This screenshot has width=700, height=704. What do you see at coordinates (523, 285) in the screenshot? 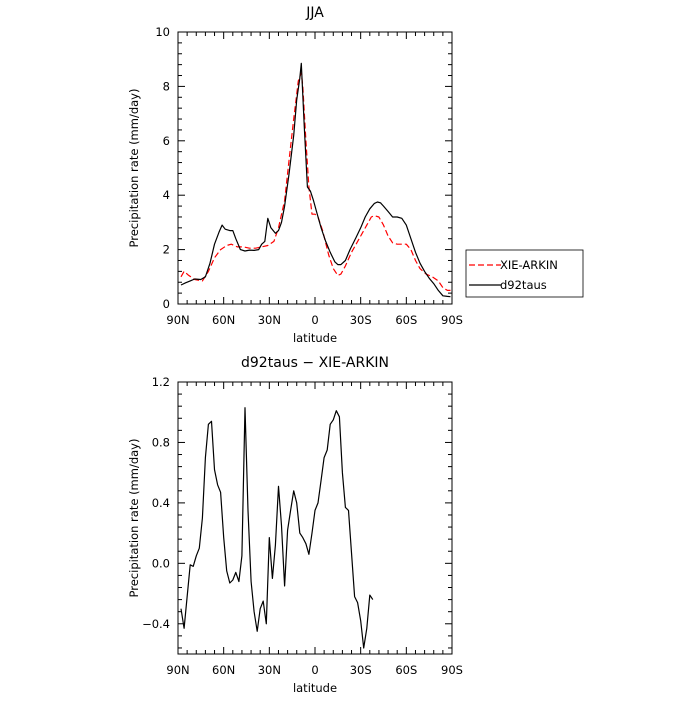
I see `legend-label: d92taus` at bounding box center [523, 285].